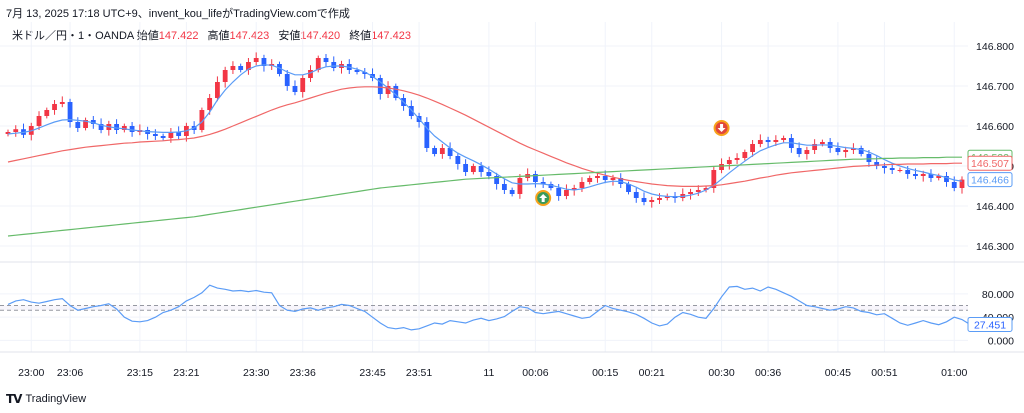  I want to click on time-tick-label: 11, so click(488, 373).